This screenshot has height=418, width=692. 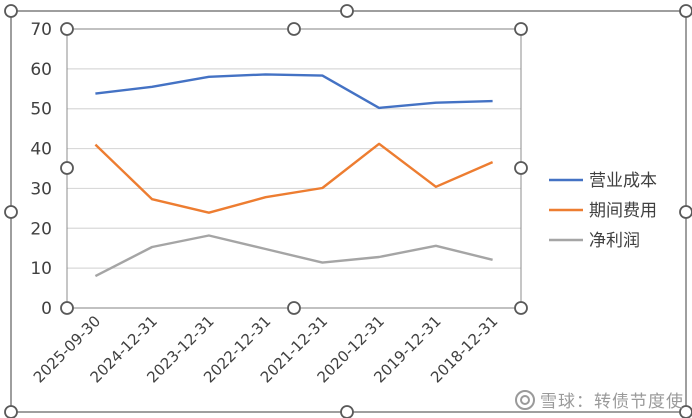 I want to click on y-tick-label: 10, so click(x=41, y=269).